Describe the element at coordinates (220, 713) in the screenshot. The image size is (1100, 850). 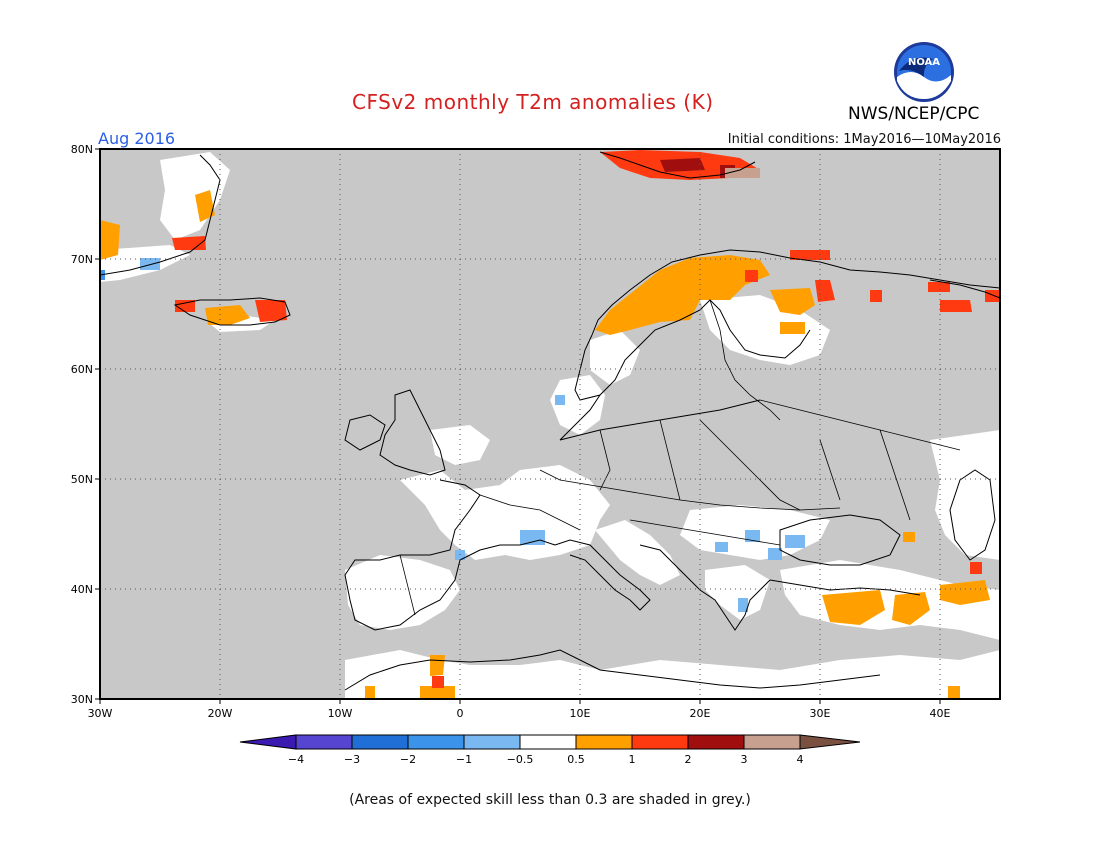
I see `lon-label: 20W` at that location.